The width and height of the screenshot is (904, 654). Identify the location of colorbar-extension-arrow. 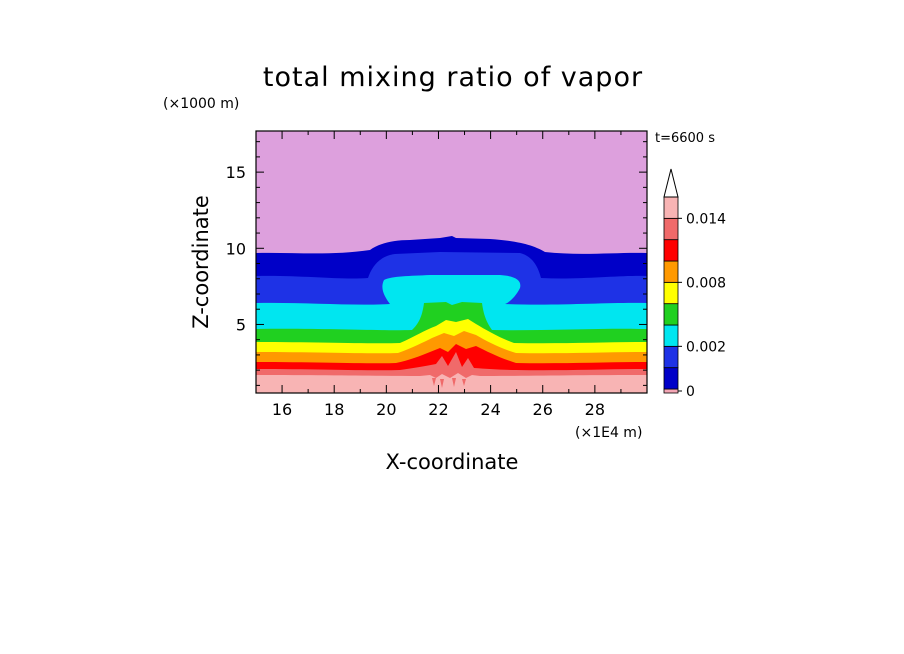
(671, 183).